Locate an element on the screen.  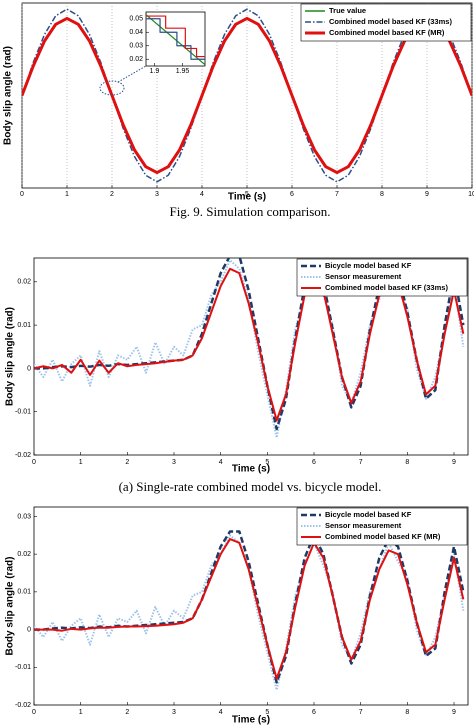
y-tick-label: 0.05 is located at coordinates (136, 19).